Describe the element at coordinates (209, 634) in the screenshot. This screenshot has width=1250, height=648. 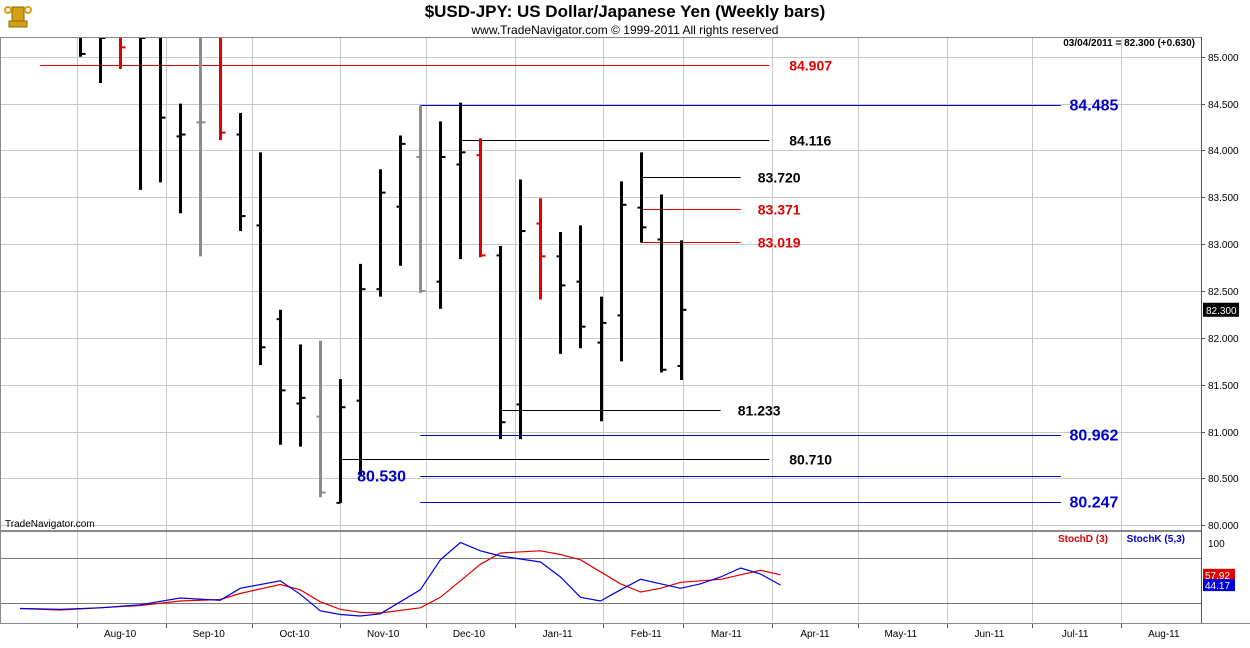
I see `x-tick-label: Sep-10` at that location.